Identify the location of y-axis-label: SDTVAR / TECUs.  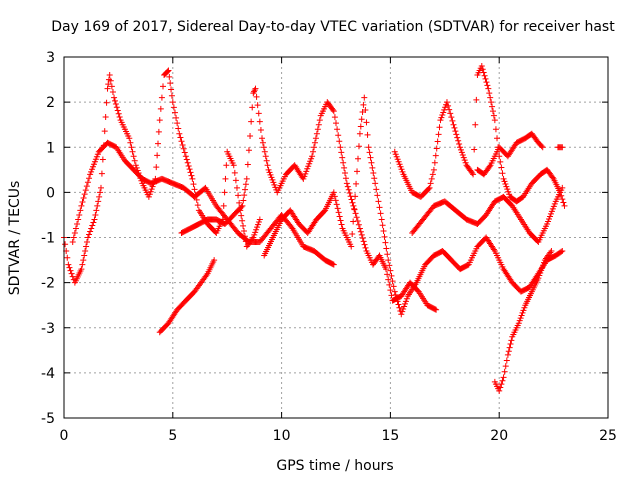
(15, 238).